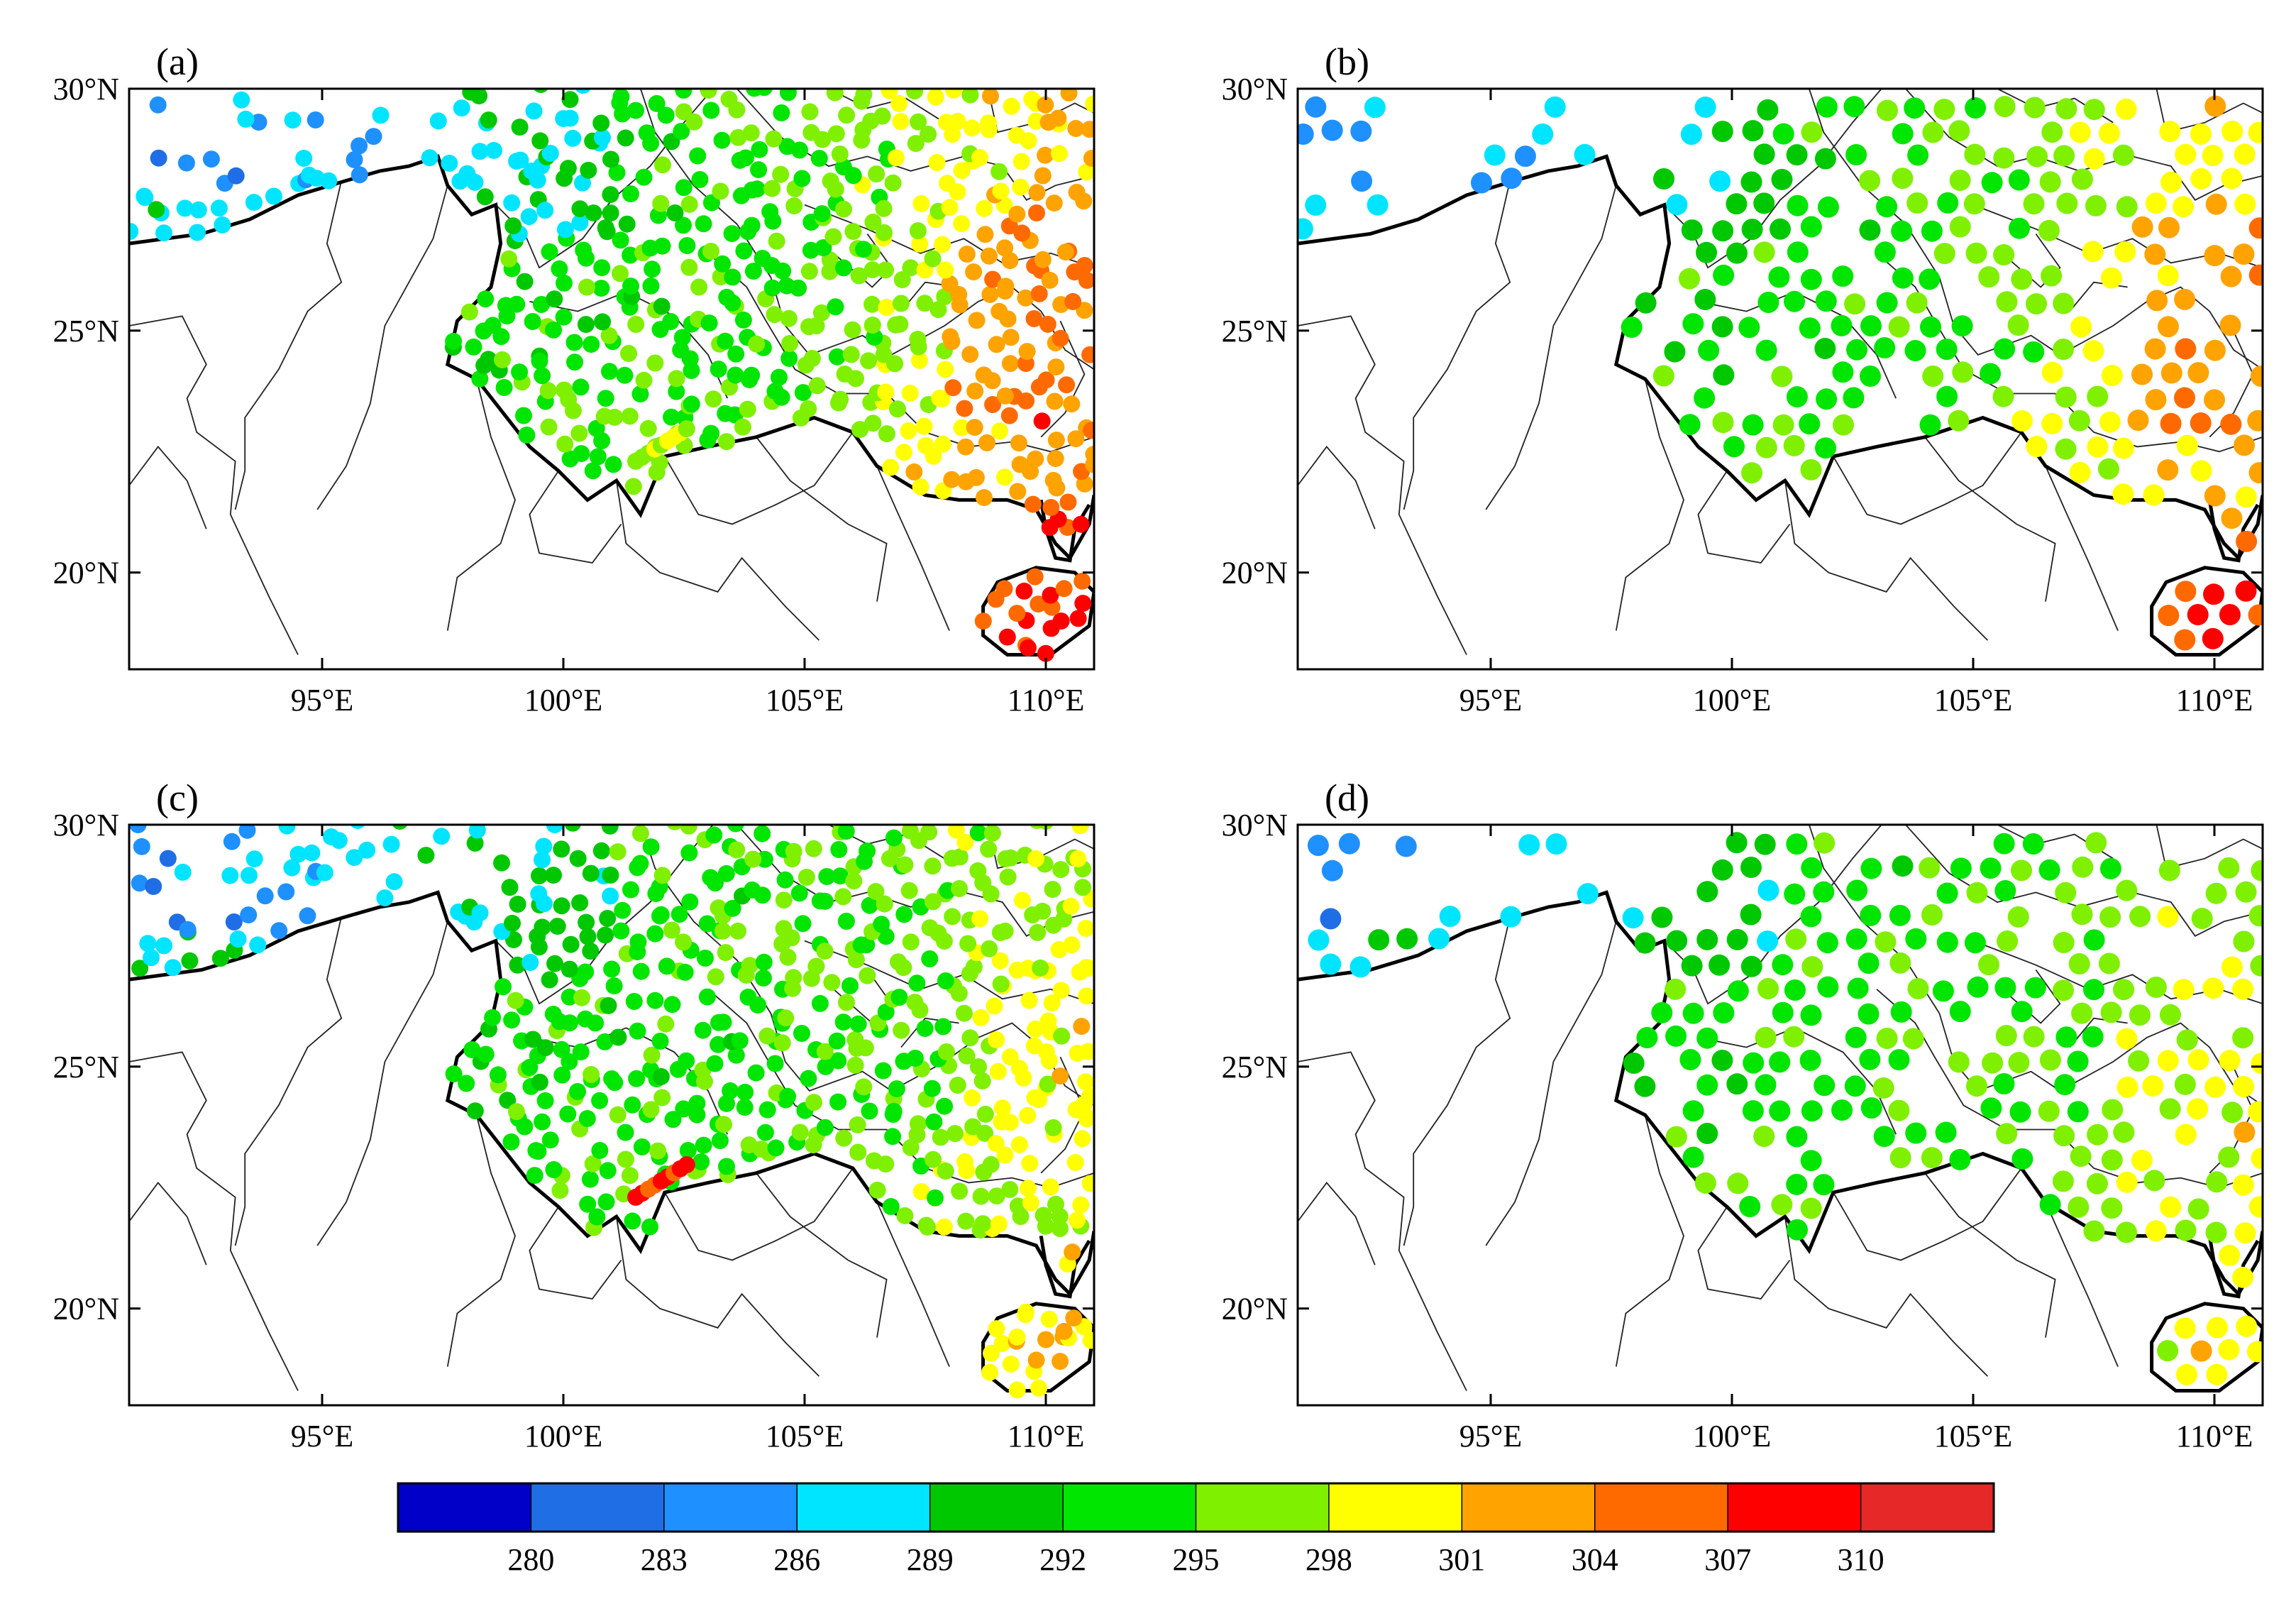 This screenshot has width=2296, height=1604. Describe the element at coordinates (1728, 1559) in the screenshot. I see `colorbar-tick-label: 307` at that location.